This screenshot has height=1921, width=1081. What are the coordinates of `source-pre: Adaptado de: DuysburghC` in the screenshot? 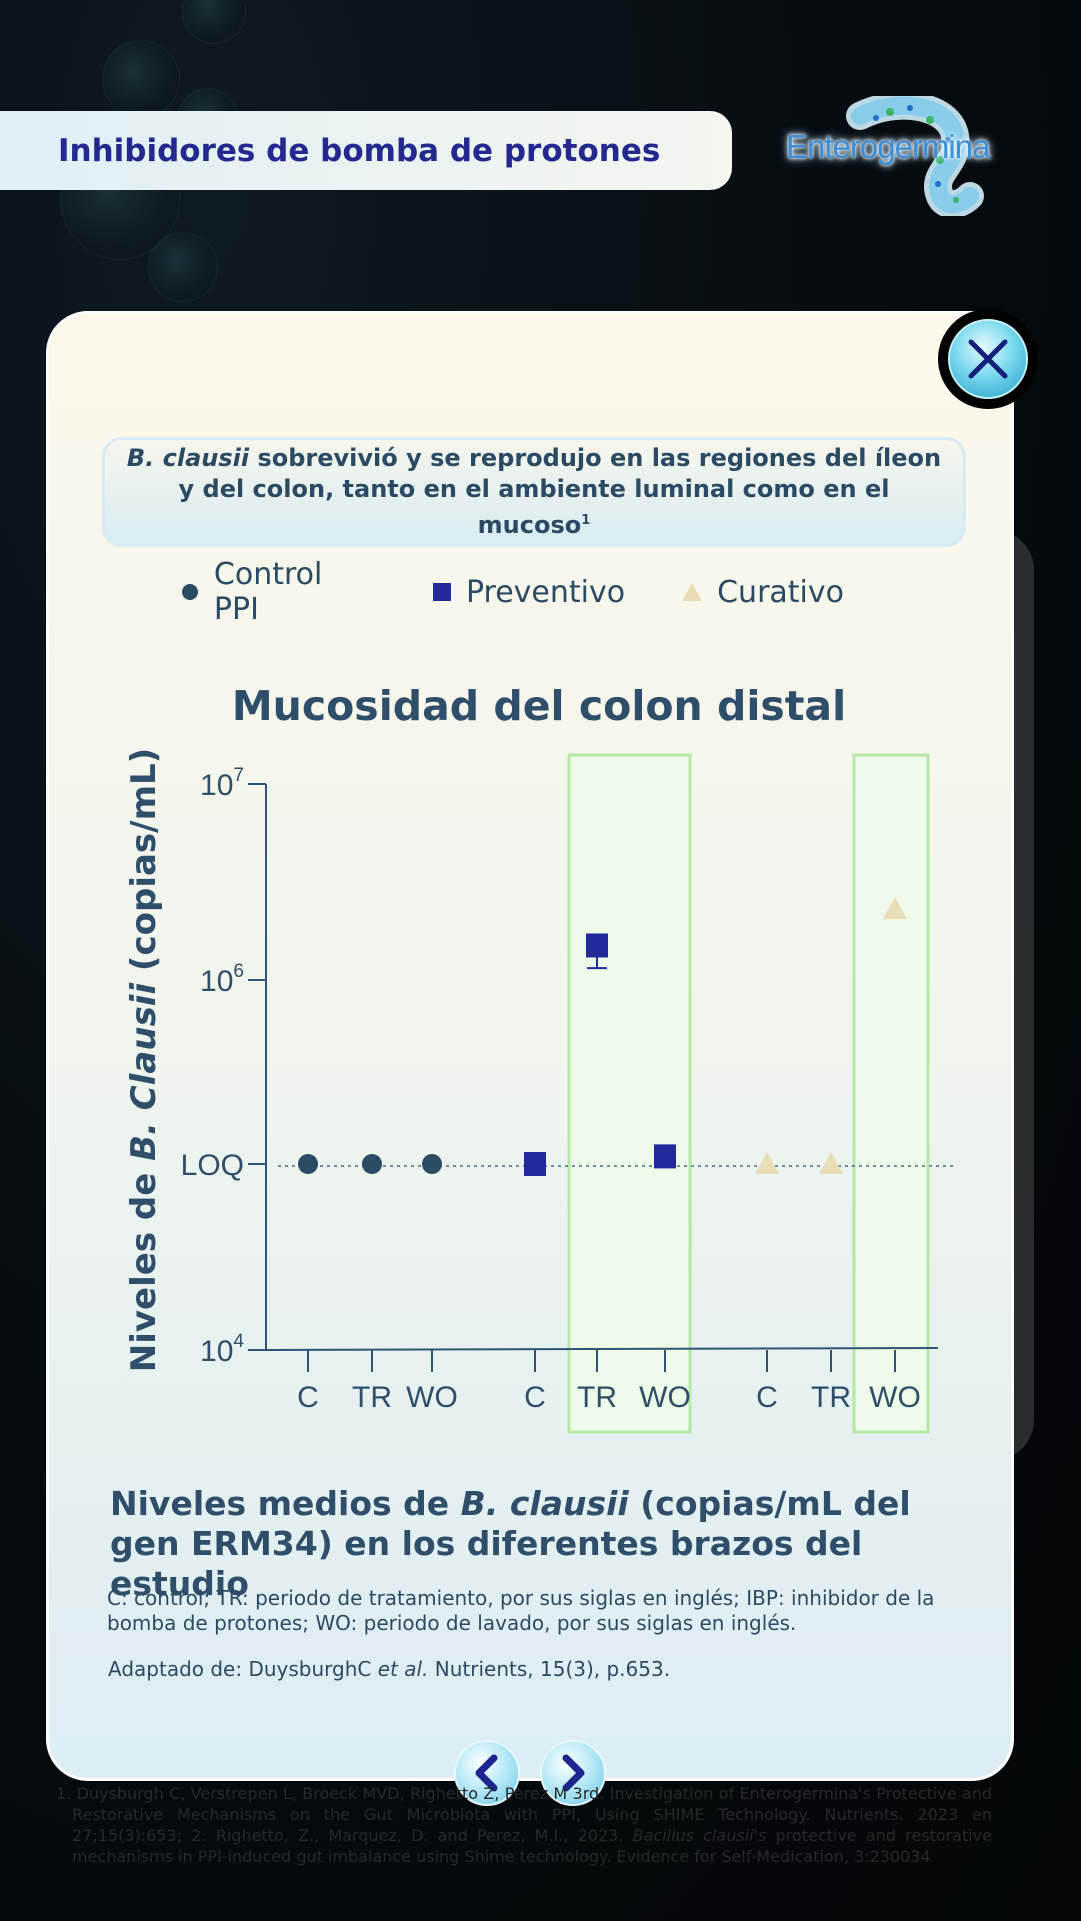 It's located at (243, 1669).